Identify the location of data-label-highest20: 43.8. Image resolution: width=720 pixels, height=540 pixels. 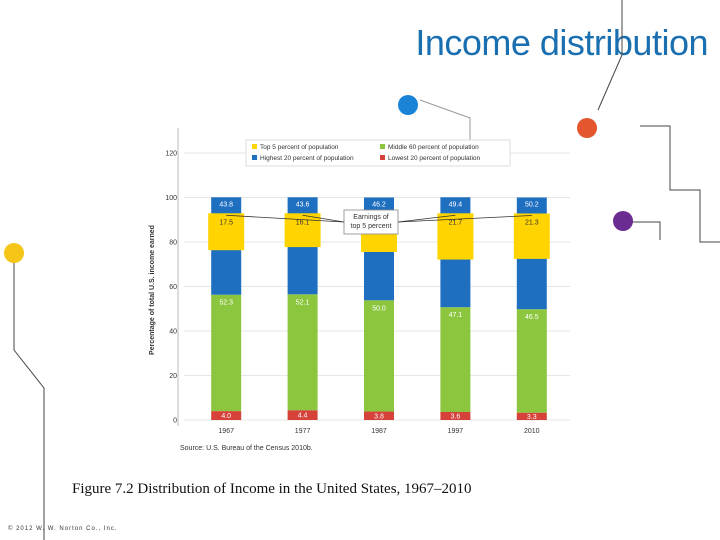
(226, 204).